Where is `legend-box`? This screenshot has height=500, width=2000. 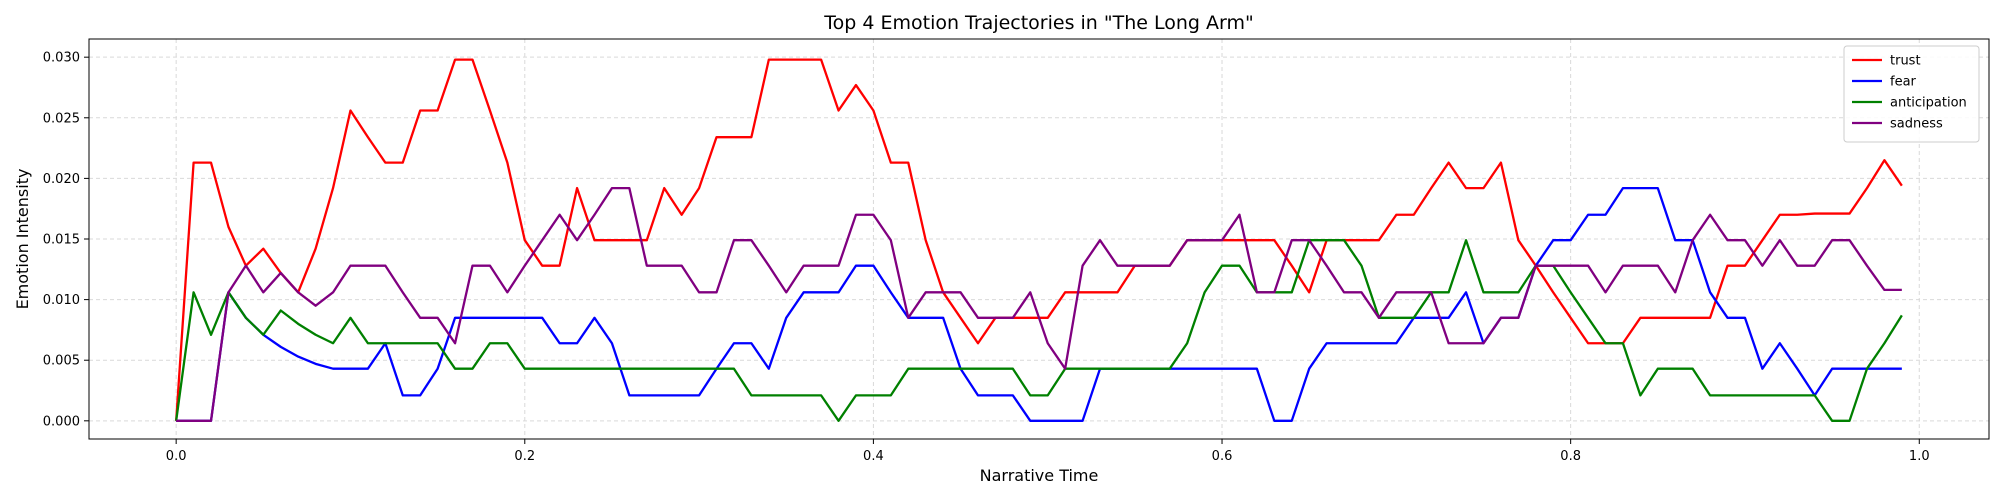
legend-box is located at coordinates (1911, 94).